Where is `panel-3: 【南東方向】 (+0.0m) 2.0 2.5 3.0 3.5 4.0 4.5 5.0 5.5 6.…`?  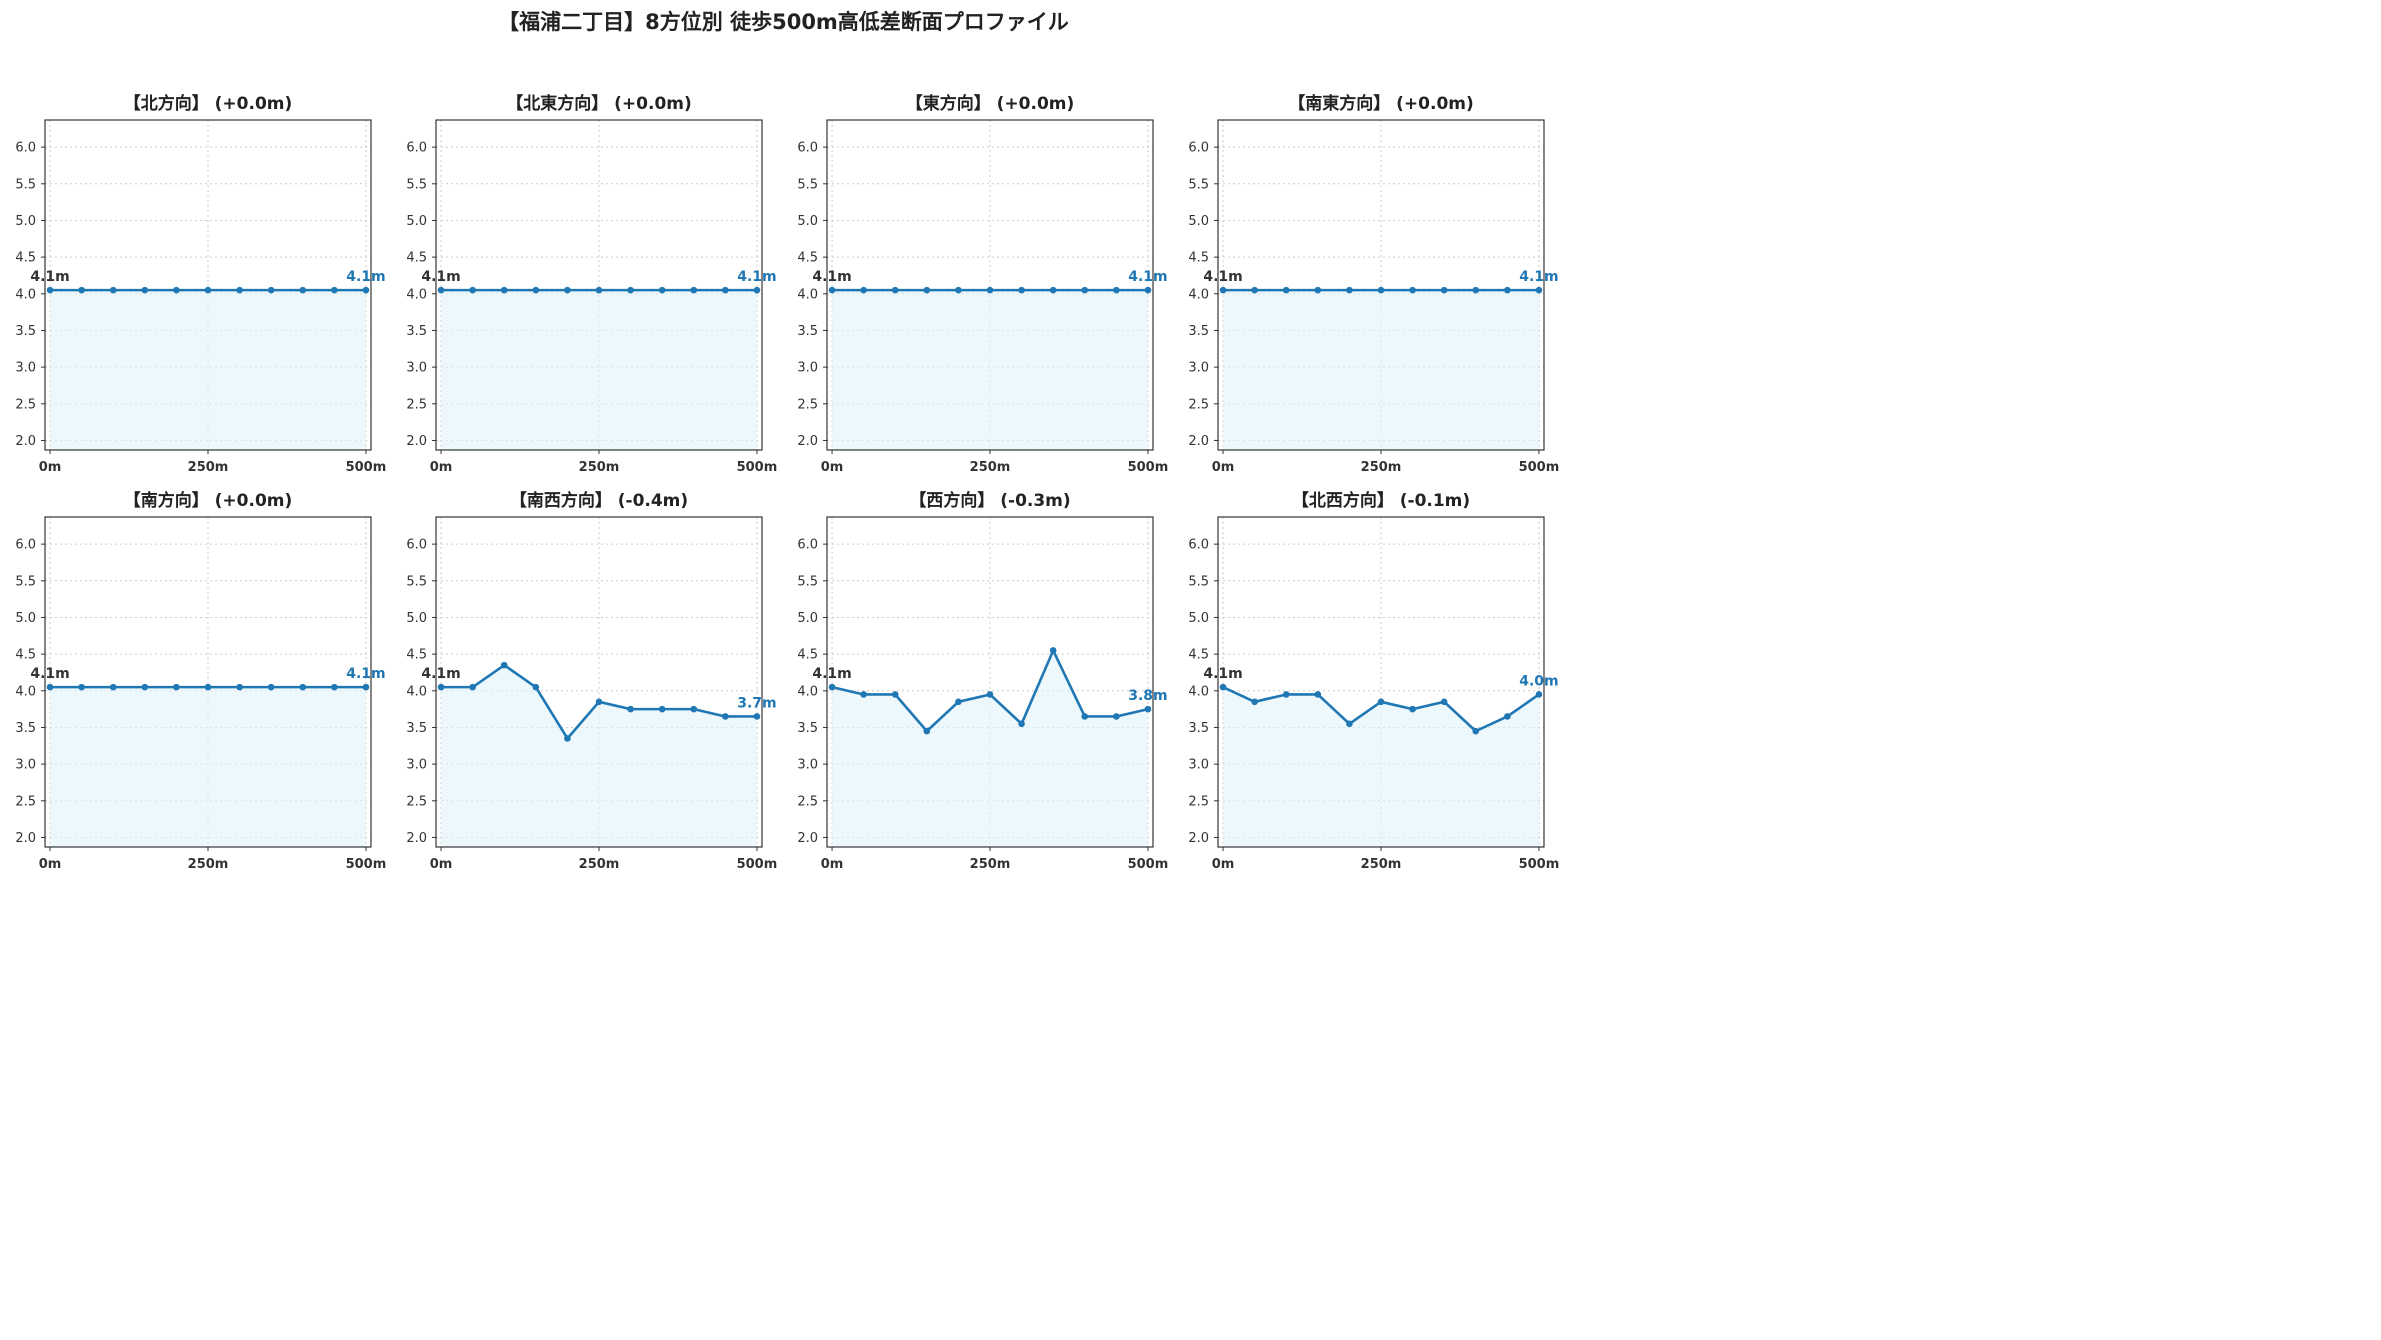 panel-3: 【南東方向】 (+0.0m) 2.0 2.5 3.0 3.5 4.0 4.5 5.0 5.5 6.… is located at coordinates (1373, 284).